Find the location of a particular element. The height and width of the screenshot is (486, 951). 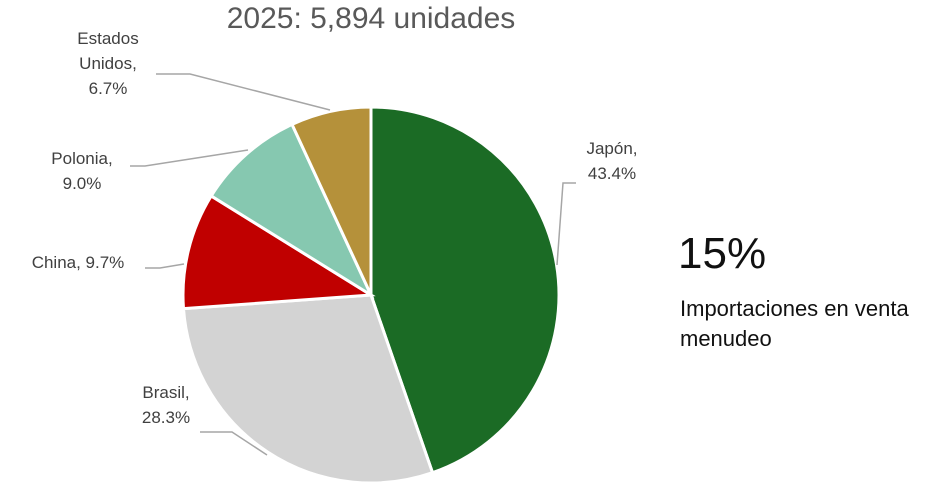

annotation-text: Importaciones en venta menudeo is located at coordinates (794, 323).